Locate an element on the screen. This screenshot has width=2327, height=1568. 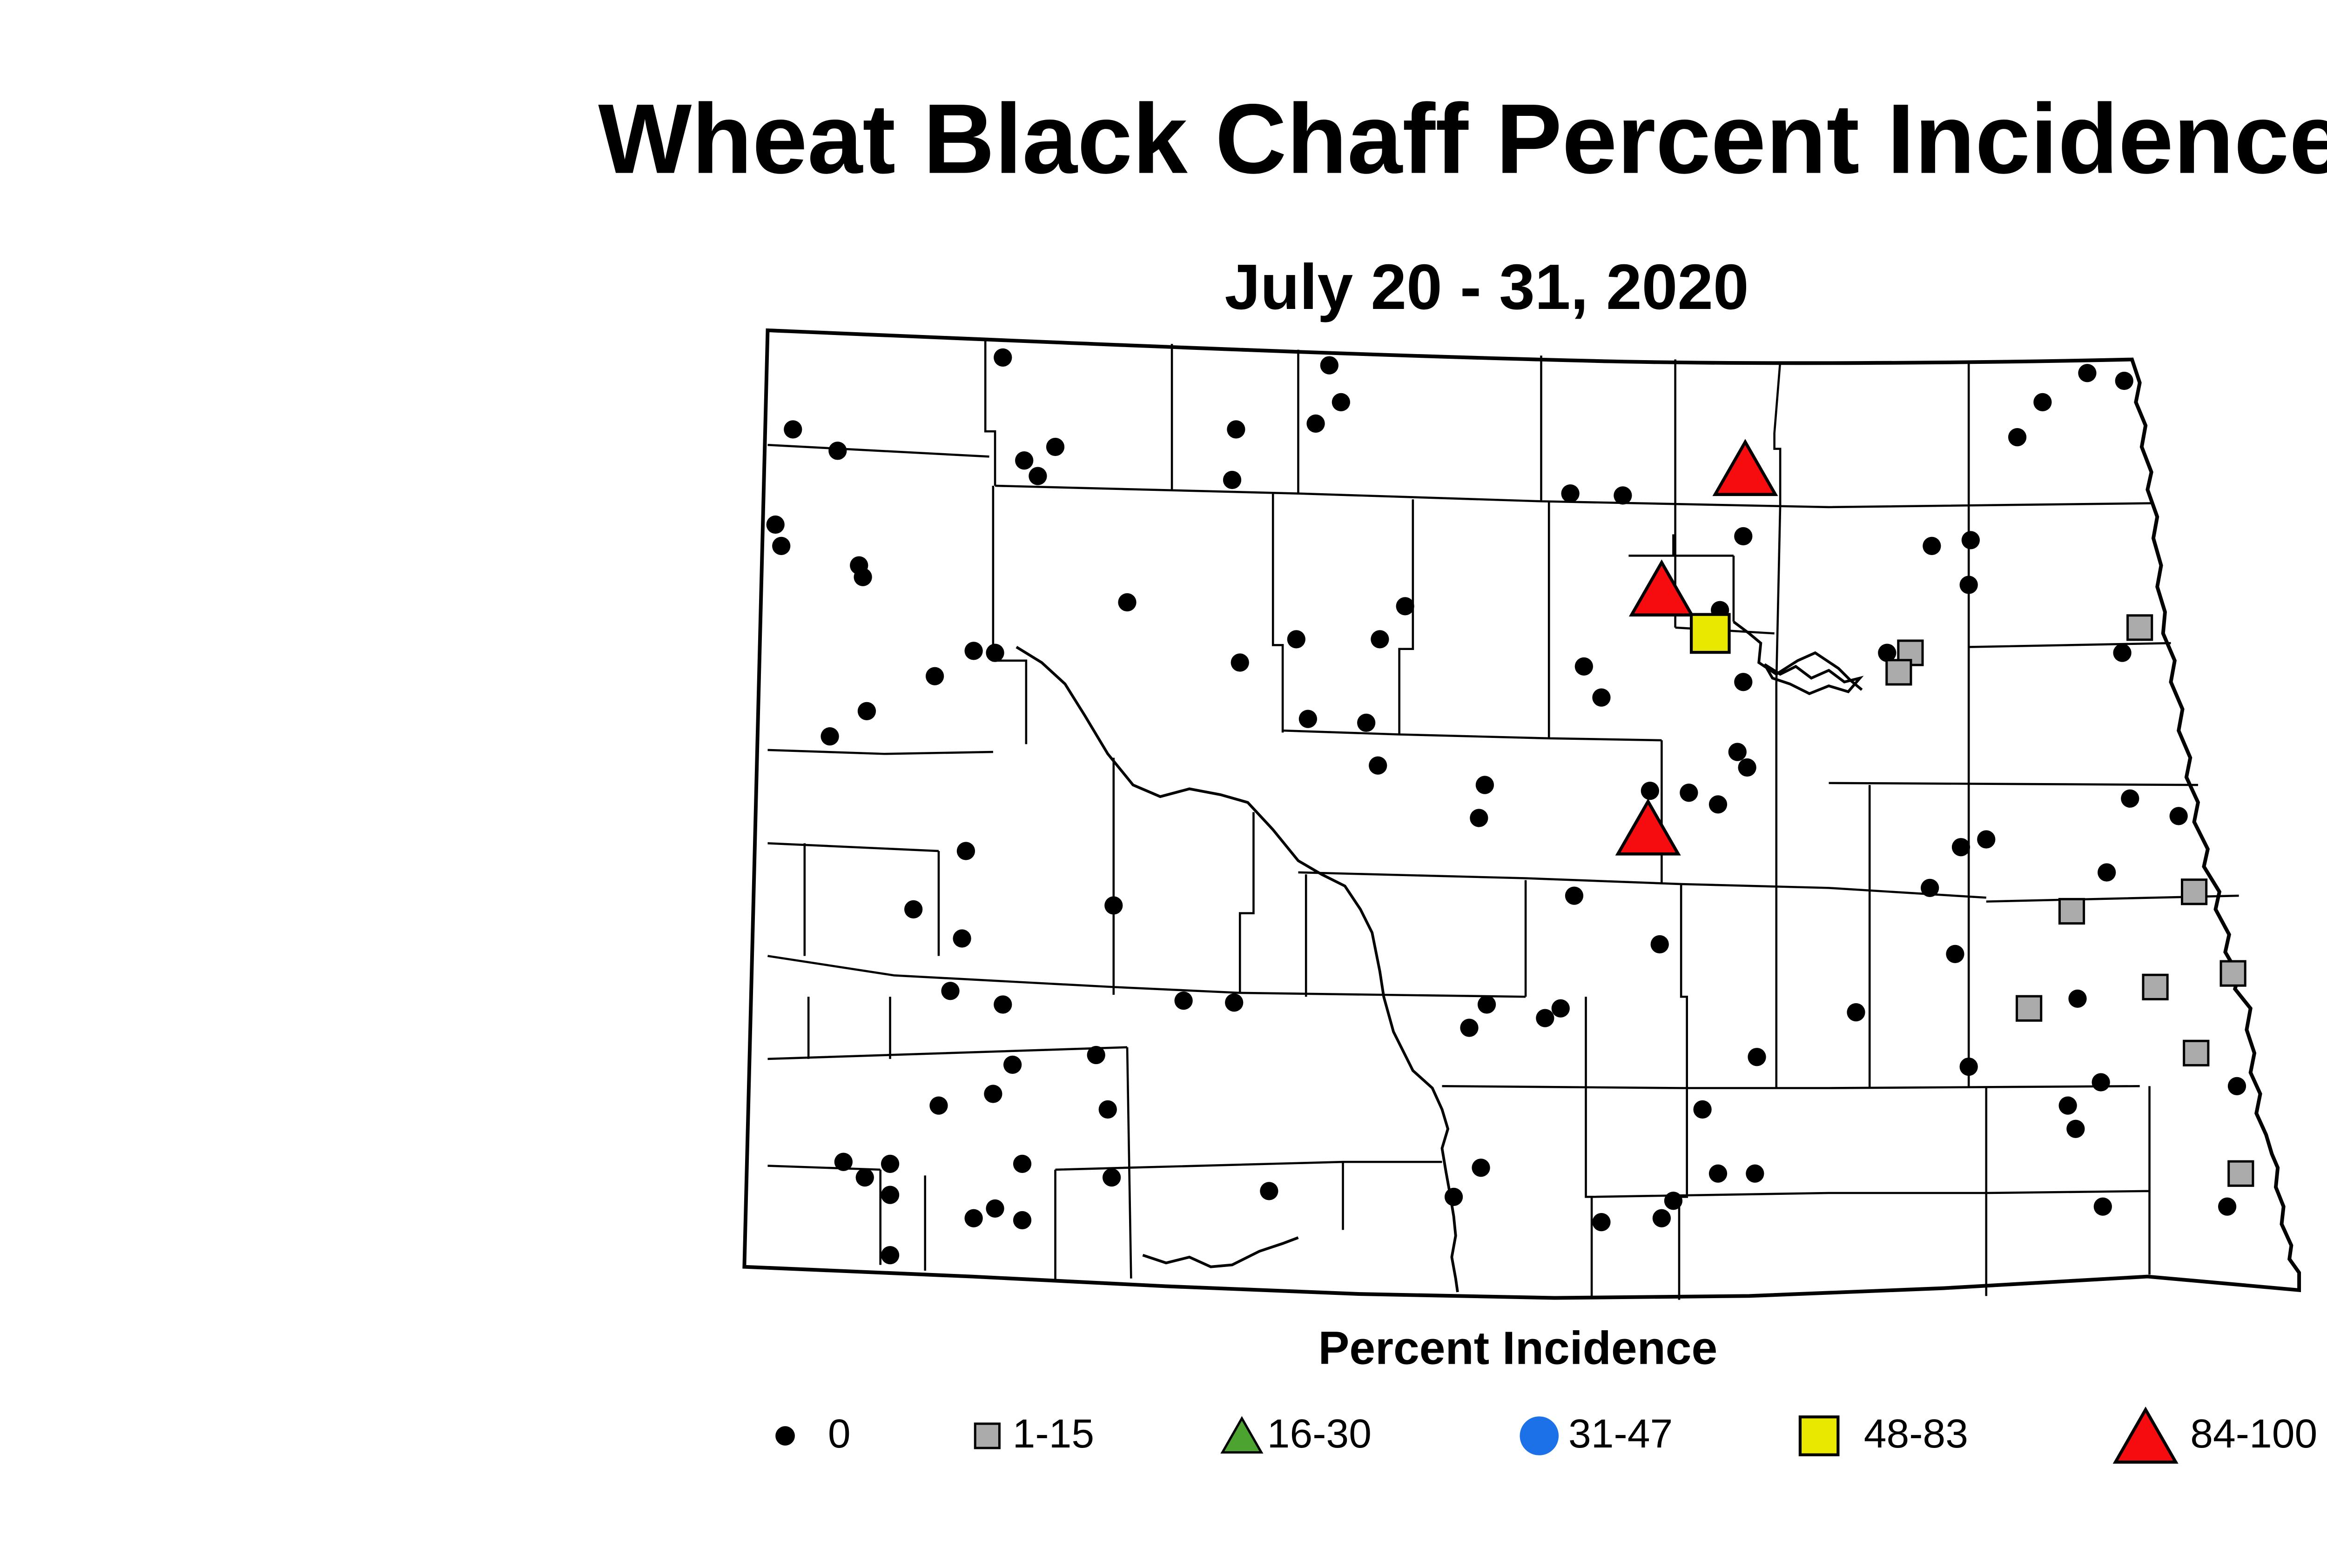
legend-green-triangle-icon is located at coordinates (1242, 1435).